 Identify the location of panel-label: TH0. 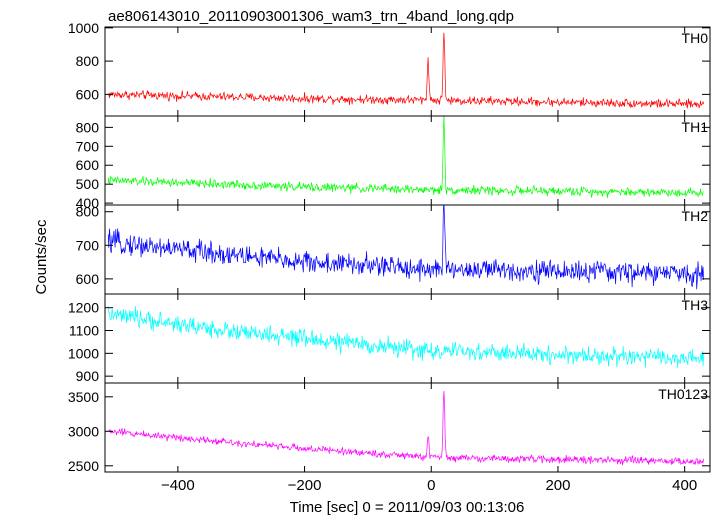
(695, 38).